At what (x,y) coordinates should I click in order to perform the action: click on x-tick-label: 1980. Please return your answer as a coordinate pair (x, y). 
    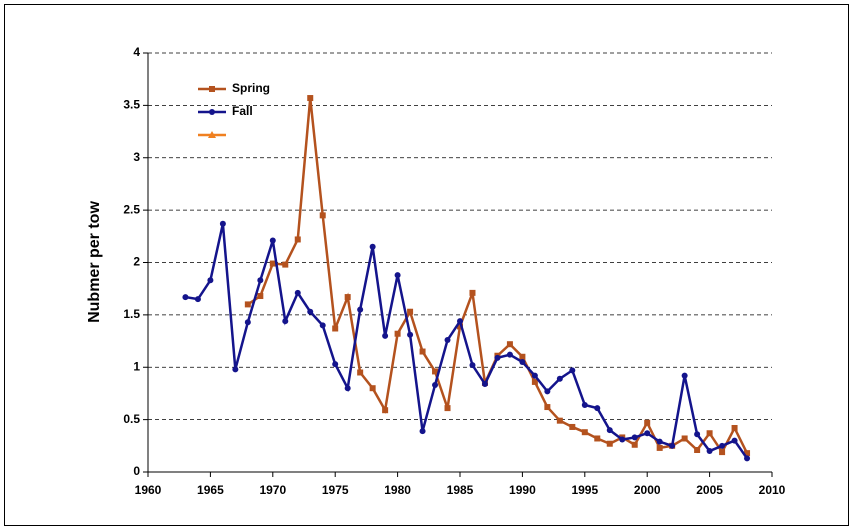
    Looking at the image, I should click on (397, 490).